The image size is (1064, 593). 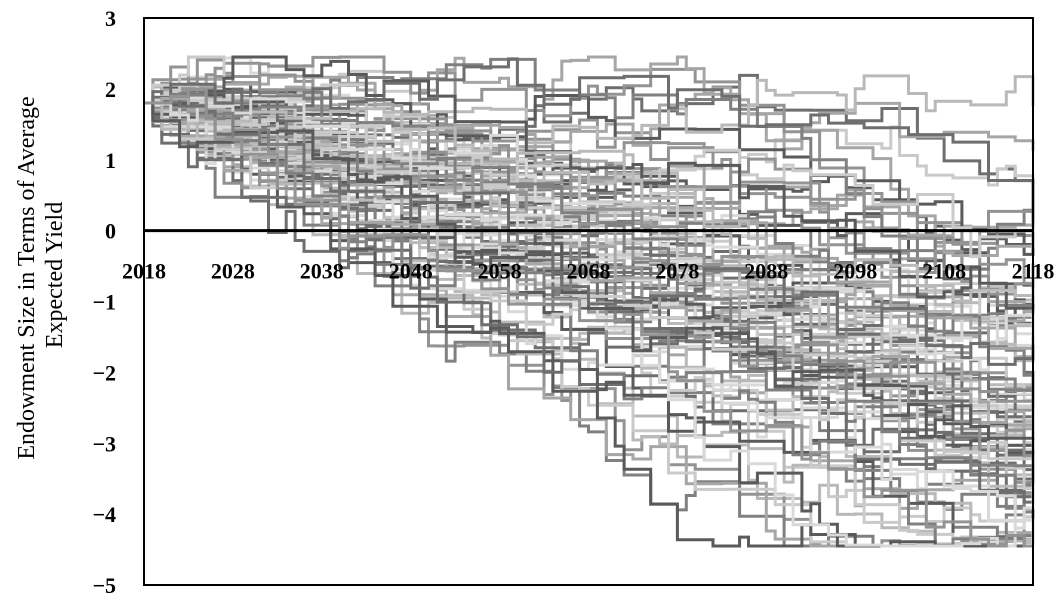 What do you see at coordinates (104, 443) in the screenshot?
I see `y-tick-label: −3` at bounding box center [104, 443].